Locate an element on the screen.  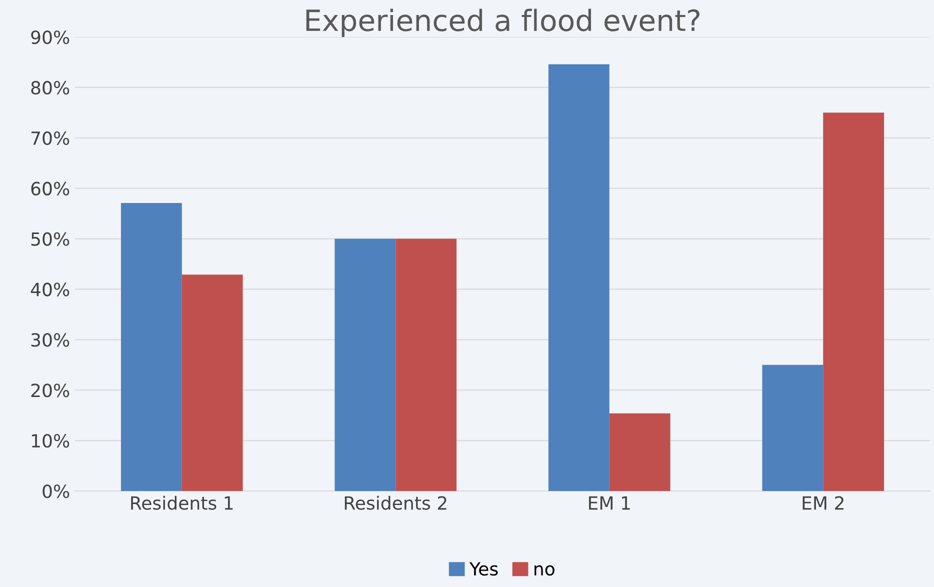
y-tick-label: 90% is located at coordinates (50, 37).